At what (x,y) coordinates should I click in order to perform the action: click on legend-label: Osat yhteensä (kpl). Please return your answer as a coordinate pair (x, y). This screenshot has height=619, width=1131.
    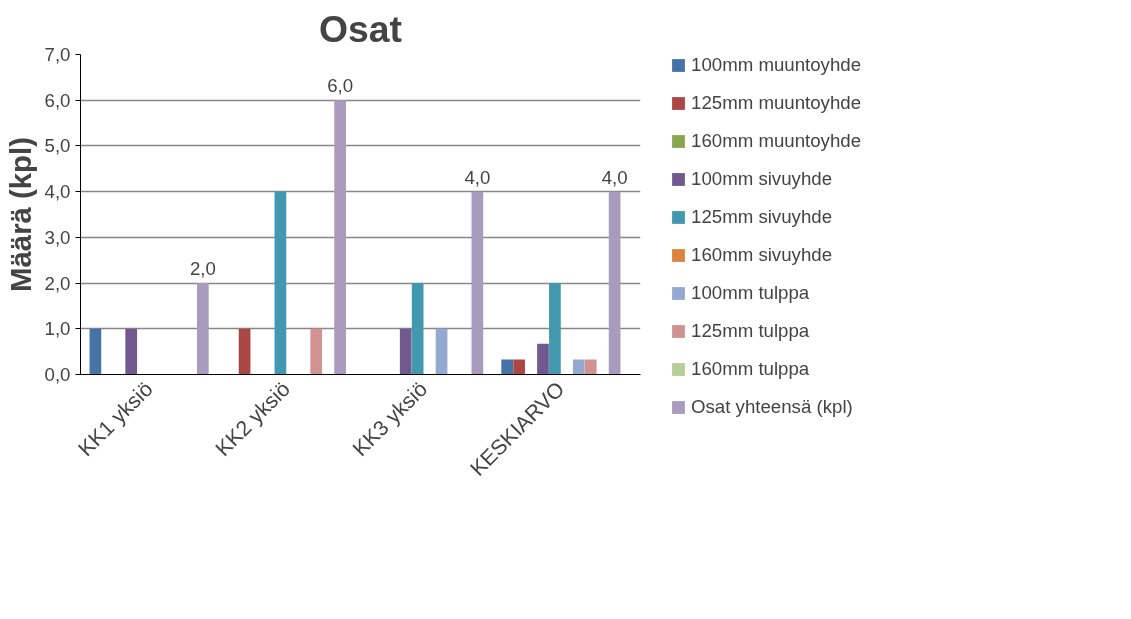
    Looking at the image, I should click on (772, 407).